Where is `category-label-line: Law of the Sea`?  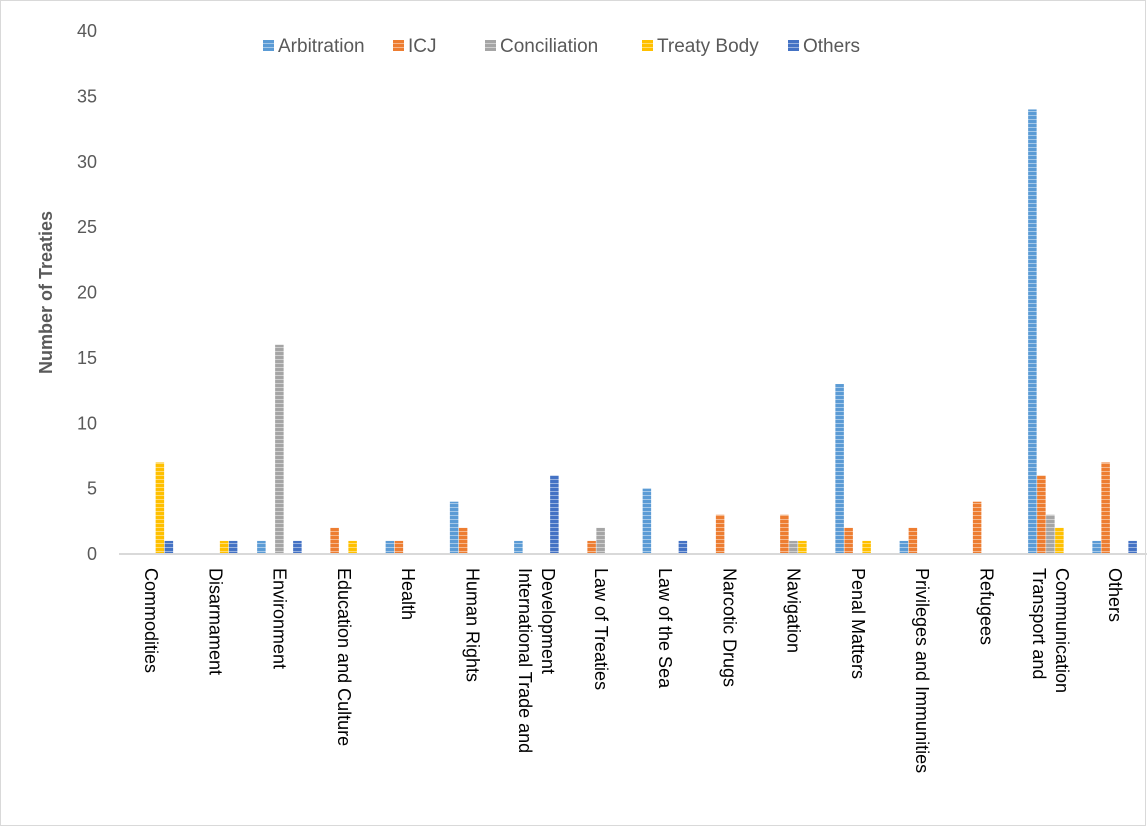
category-label-line: Law of the Sea is located at coordinates (665, 628).